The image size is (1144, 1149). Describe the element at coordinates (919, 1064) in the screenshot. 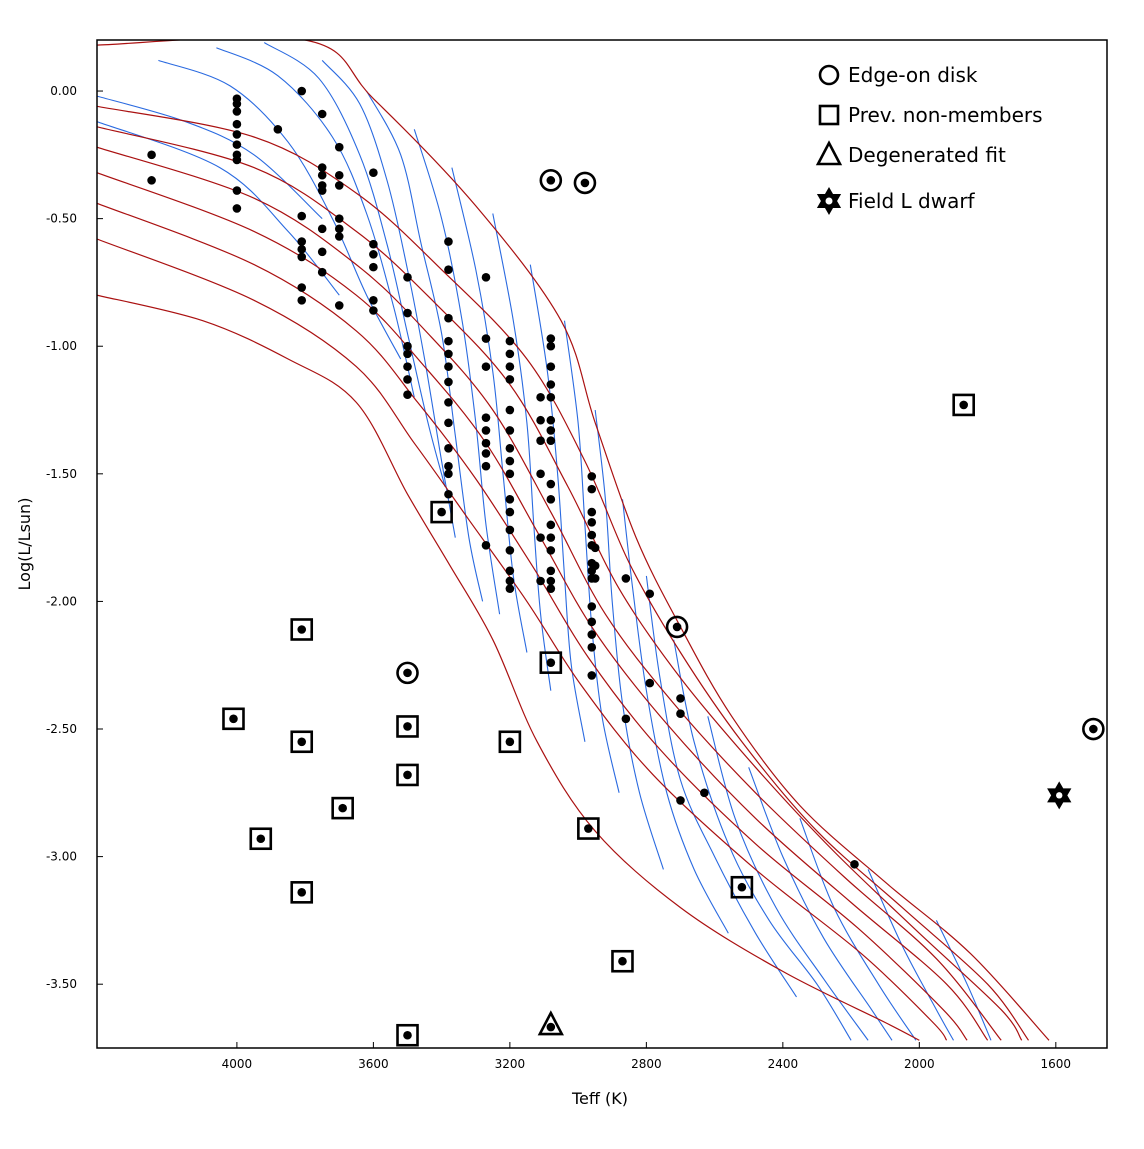

I see `x-tick-label: 2000` at that location.